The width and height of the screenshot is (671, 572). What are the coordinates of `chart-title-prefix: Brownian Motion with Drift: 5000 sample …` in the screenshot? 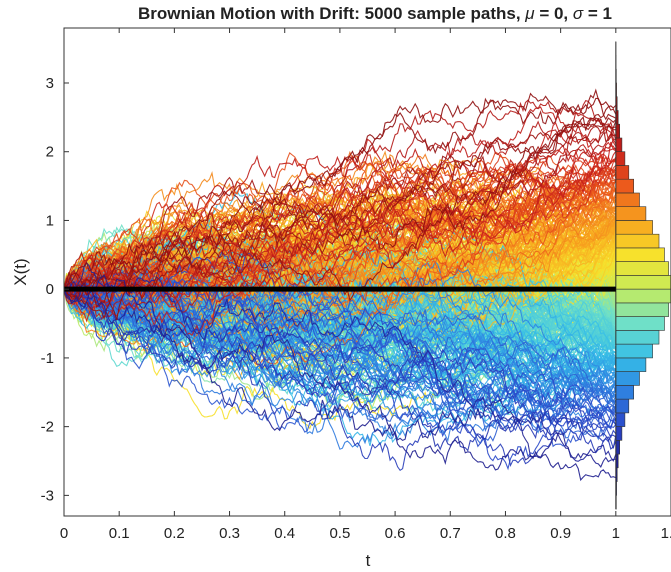 It's located at (331, 13).